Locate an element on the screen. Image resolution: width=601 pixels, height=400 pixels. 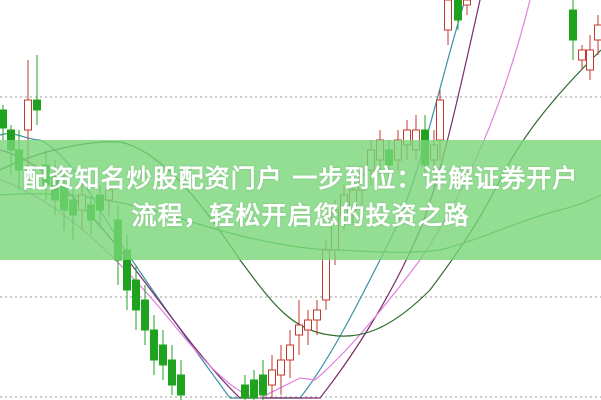
title-line-1: 配资知名炒股配资门户 一步到位：详解证券开户 is located at coordinates (300, 178).